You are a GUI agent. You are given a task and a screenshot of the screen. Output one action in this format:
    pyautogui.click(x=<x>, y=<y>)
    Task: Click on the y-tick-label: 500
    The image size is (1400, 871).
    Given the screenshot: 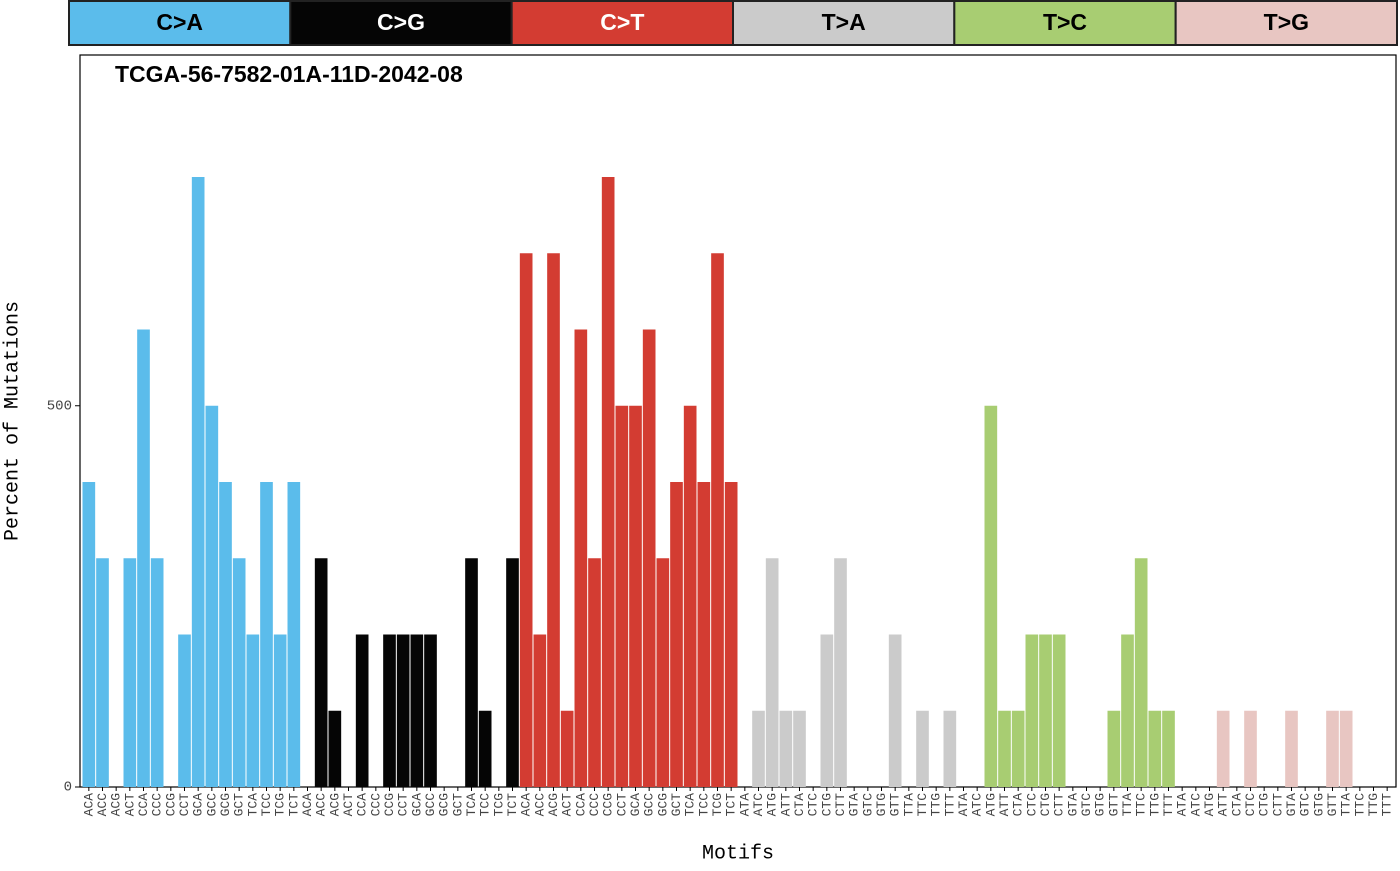 What is the action you would take?
    pyautogui.click(x=59, y=406)
    